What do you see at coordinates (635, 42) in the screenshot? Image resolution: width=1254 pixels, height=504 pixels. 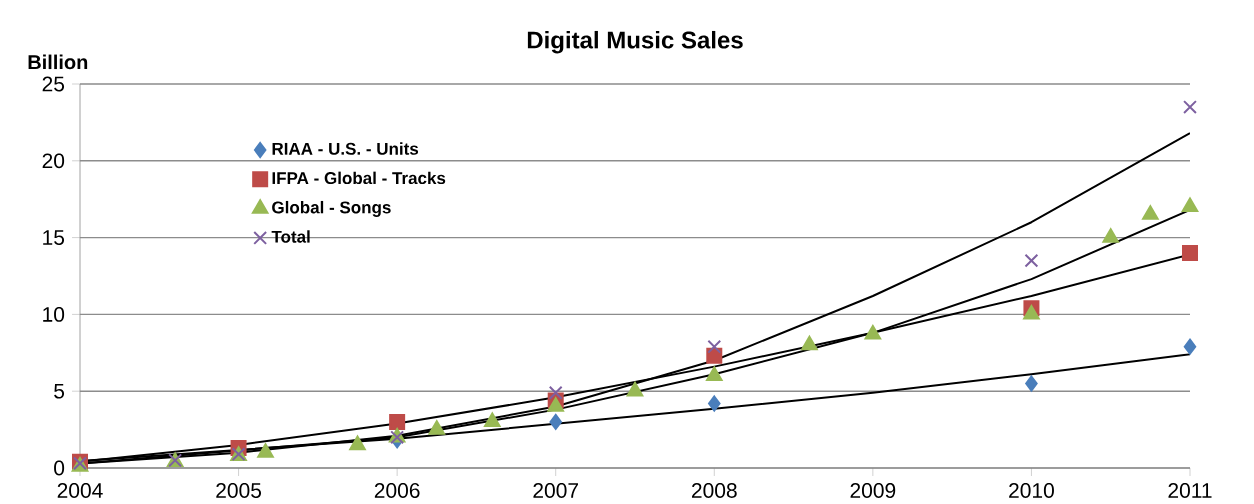 I see `chart-title: Digital Music Sales` at bounding box center [635, 42].